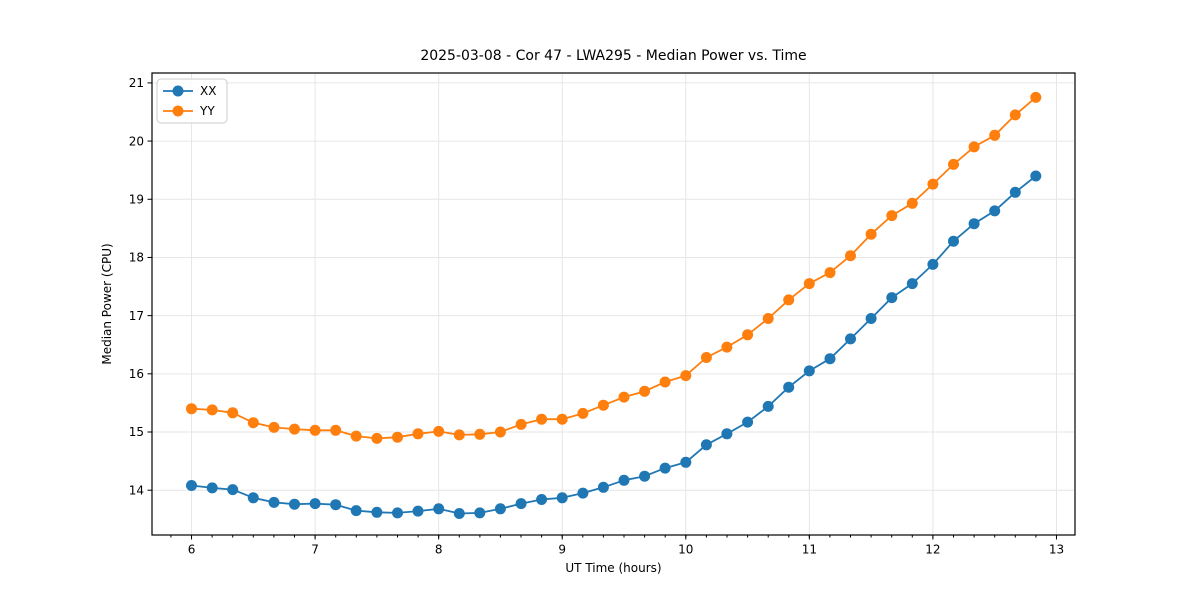 This screenshot has width=1200, height=600. What do you see at coordinates (439, 550) in the screenshot?
I see `x-tick-label: 8` at bounding box center [439, 550].